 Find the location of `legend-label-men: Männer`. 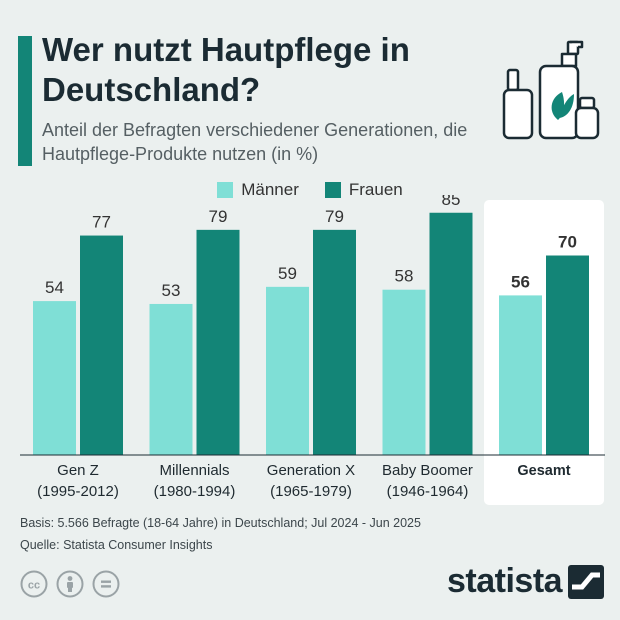

legend-label-men: Männer is located at coordinates (270, 189).